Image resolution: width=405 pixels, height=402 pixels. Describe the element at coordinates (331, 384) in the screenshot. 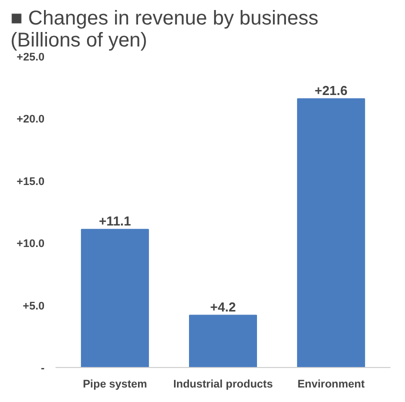

I see `x-tick-label: Environment` at that location.